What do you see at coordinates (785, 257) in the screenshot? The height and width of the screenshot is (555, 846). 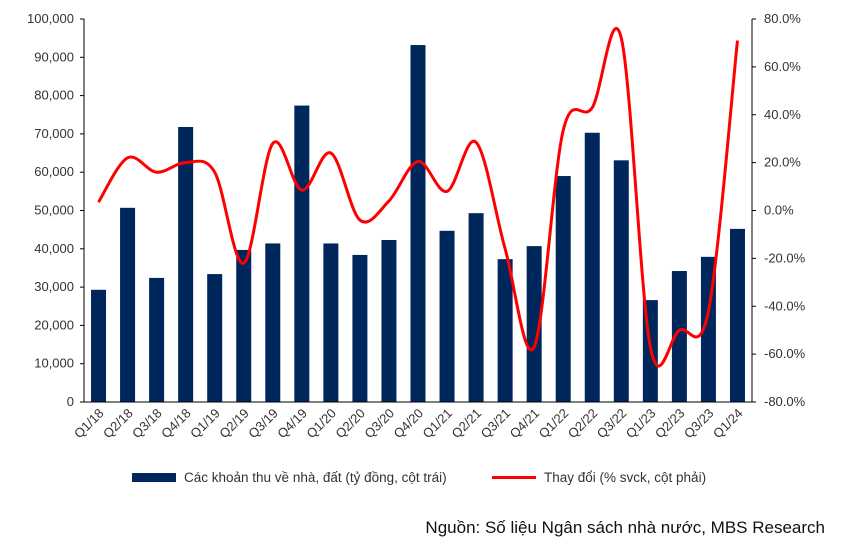 I see `right-tick-label: -20.0%` at bounding box center [785, 257].